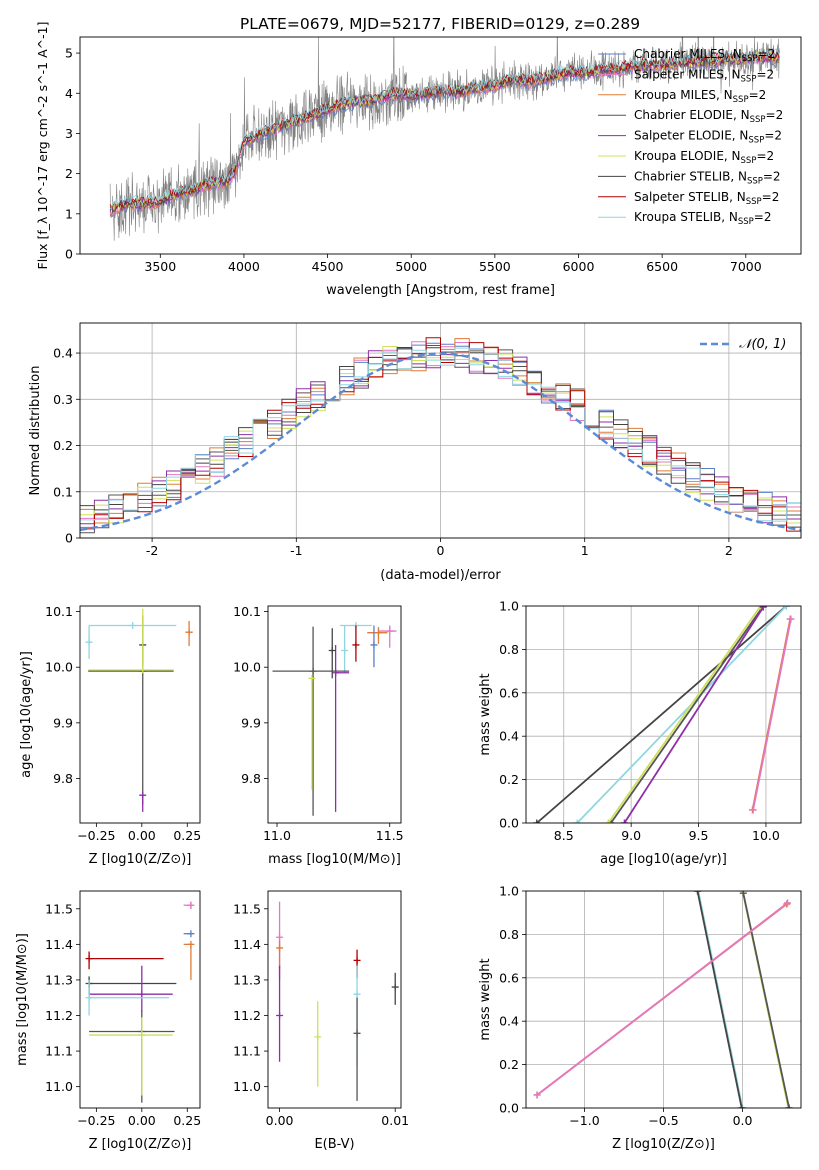 This screenshot has height=1170, width=819. I want to click on legend-entry: Kroupa MILES, NSSP=2, so click(700, 96).